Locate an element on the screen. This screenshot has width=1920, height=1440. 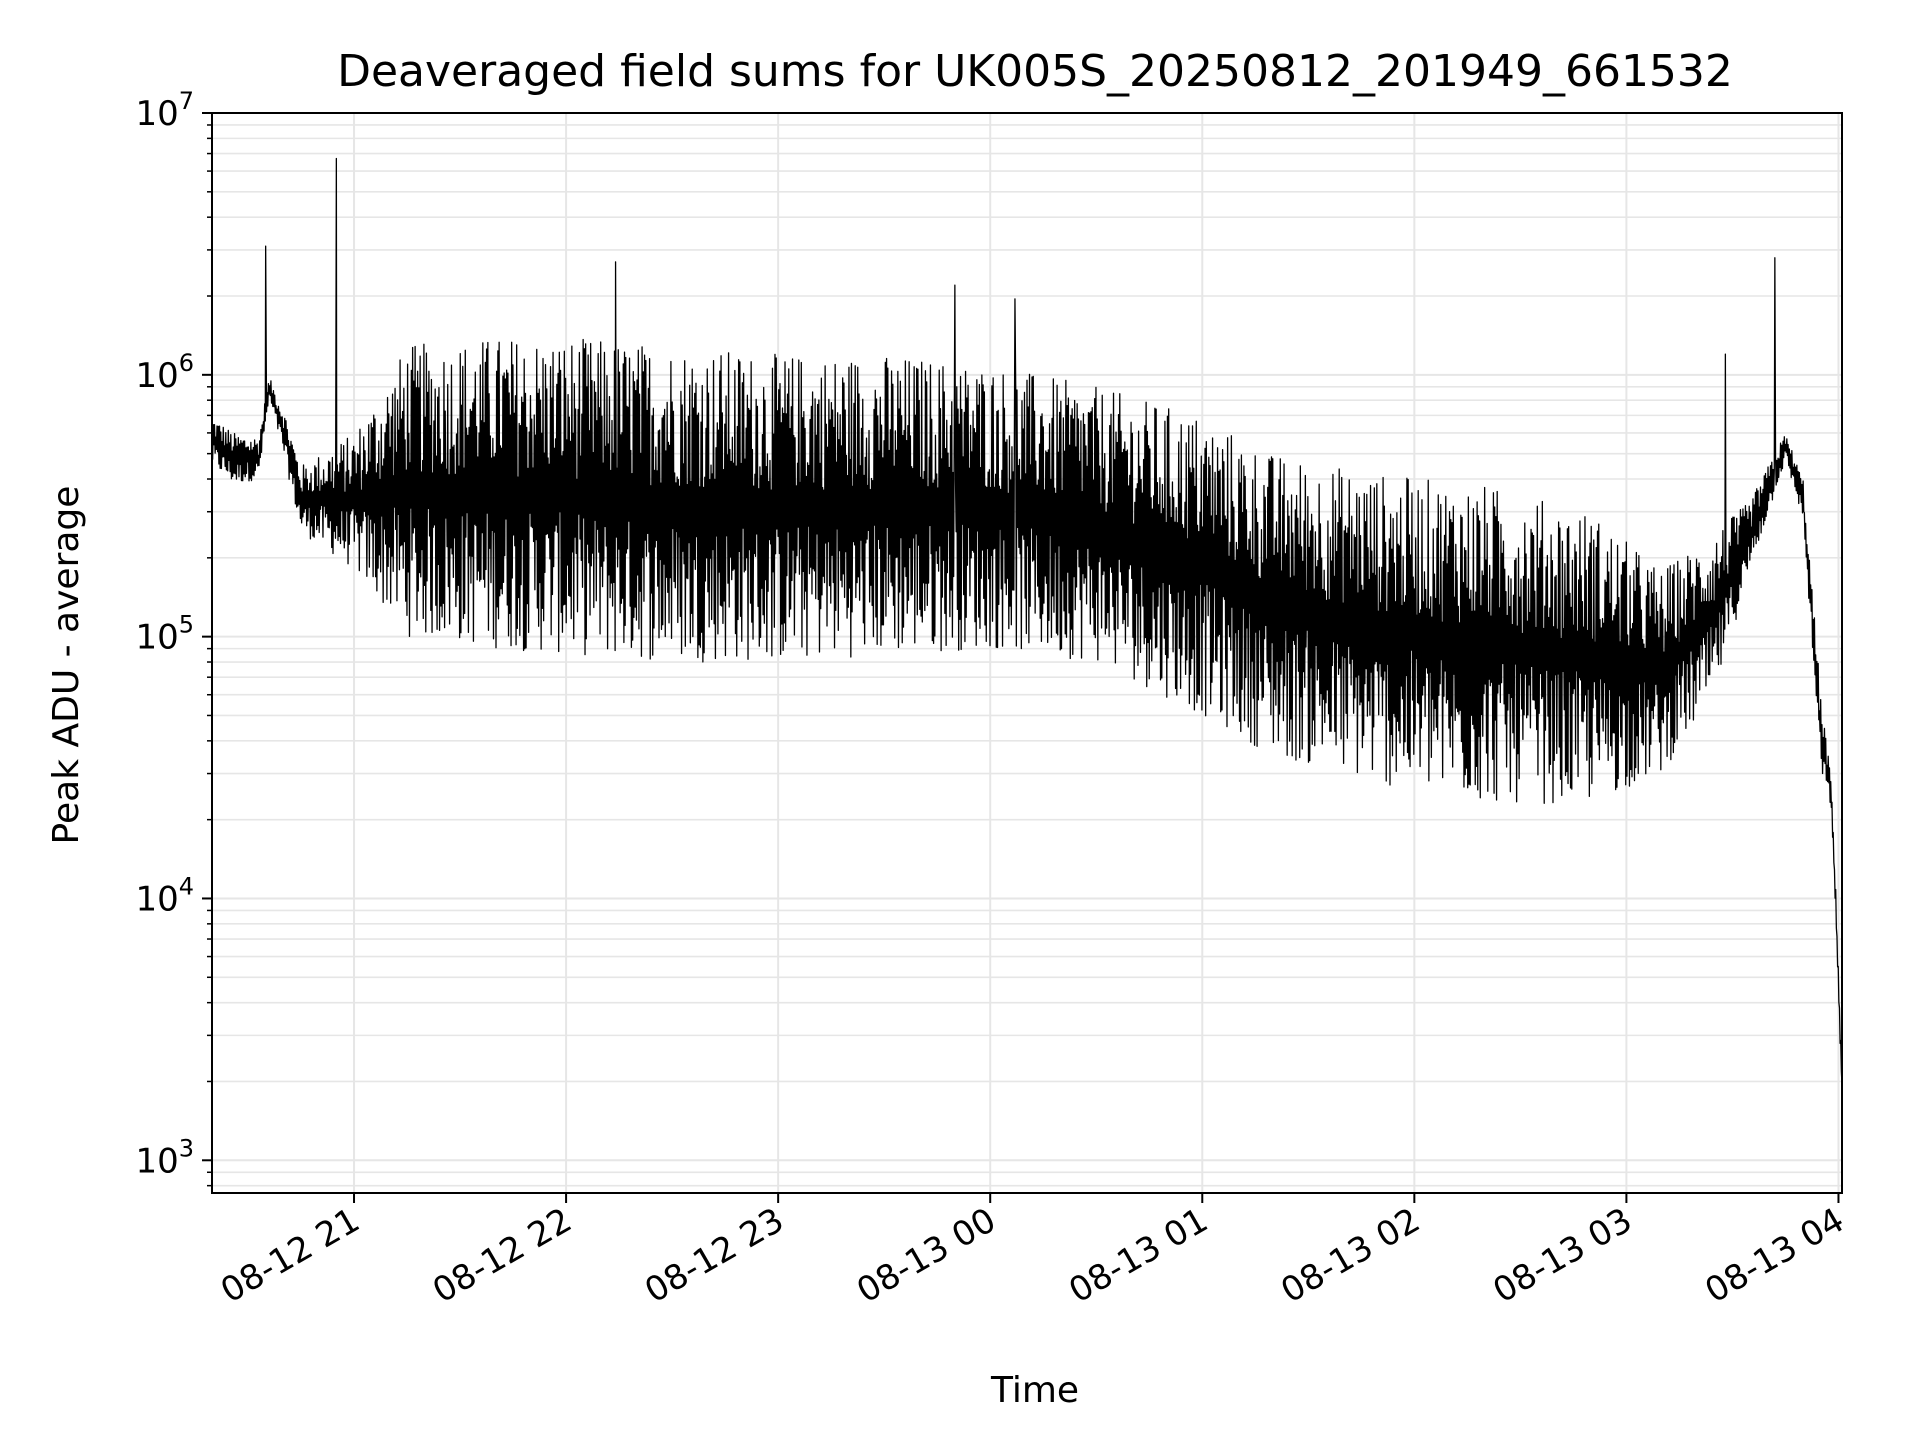
y-tick-label: 10³ is located at coordinates (164, 1157).